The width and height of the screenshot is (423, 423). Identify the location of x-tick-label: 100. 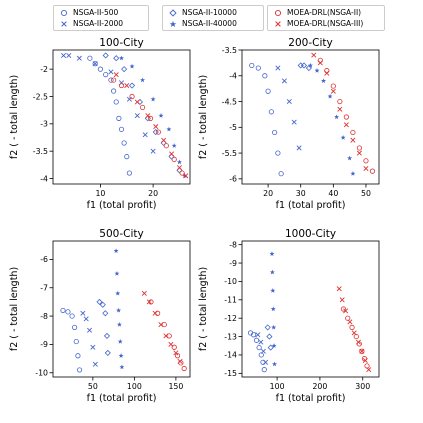
(134, 386).